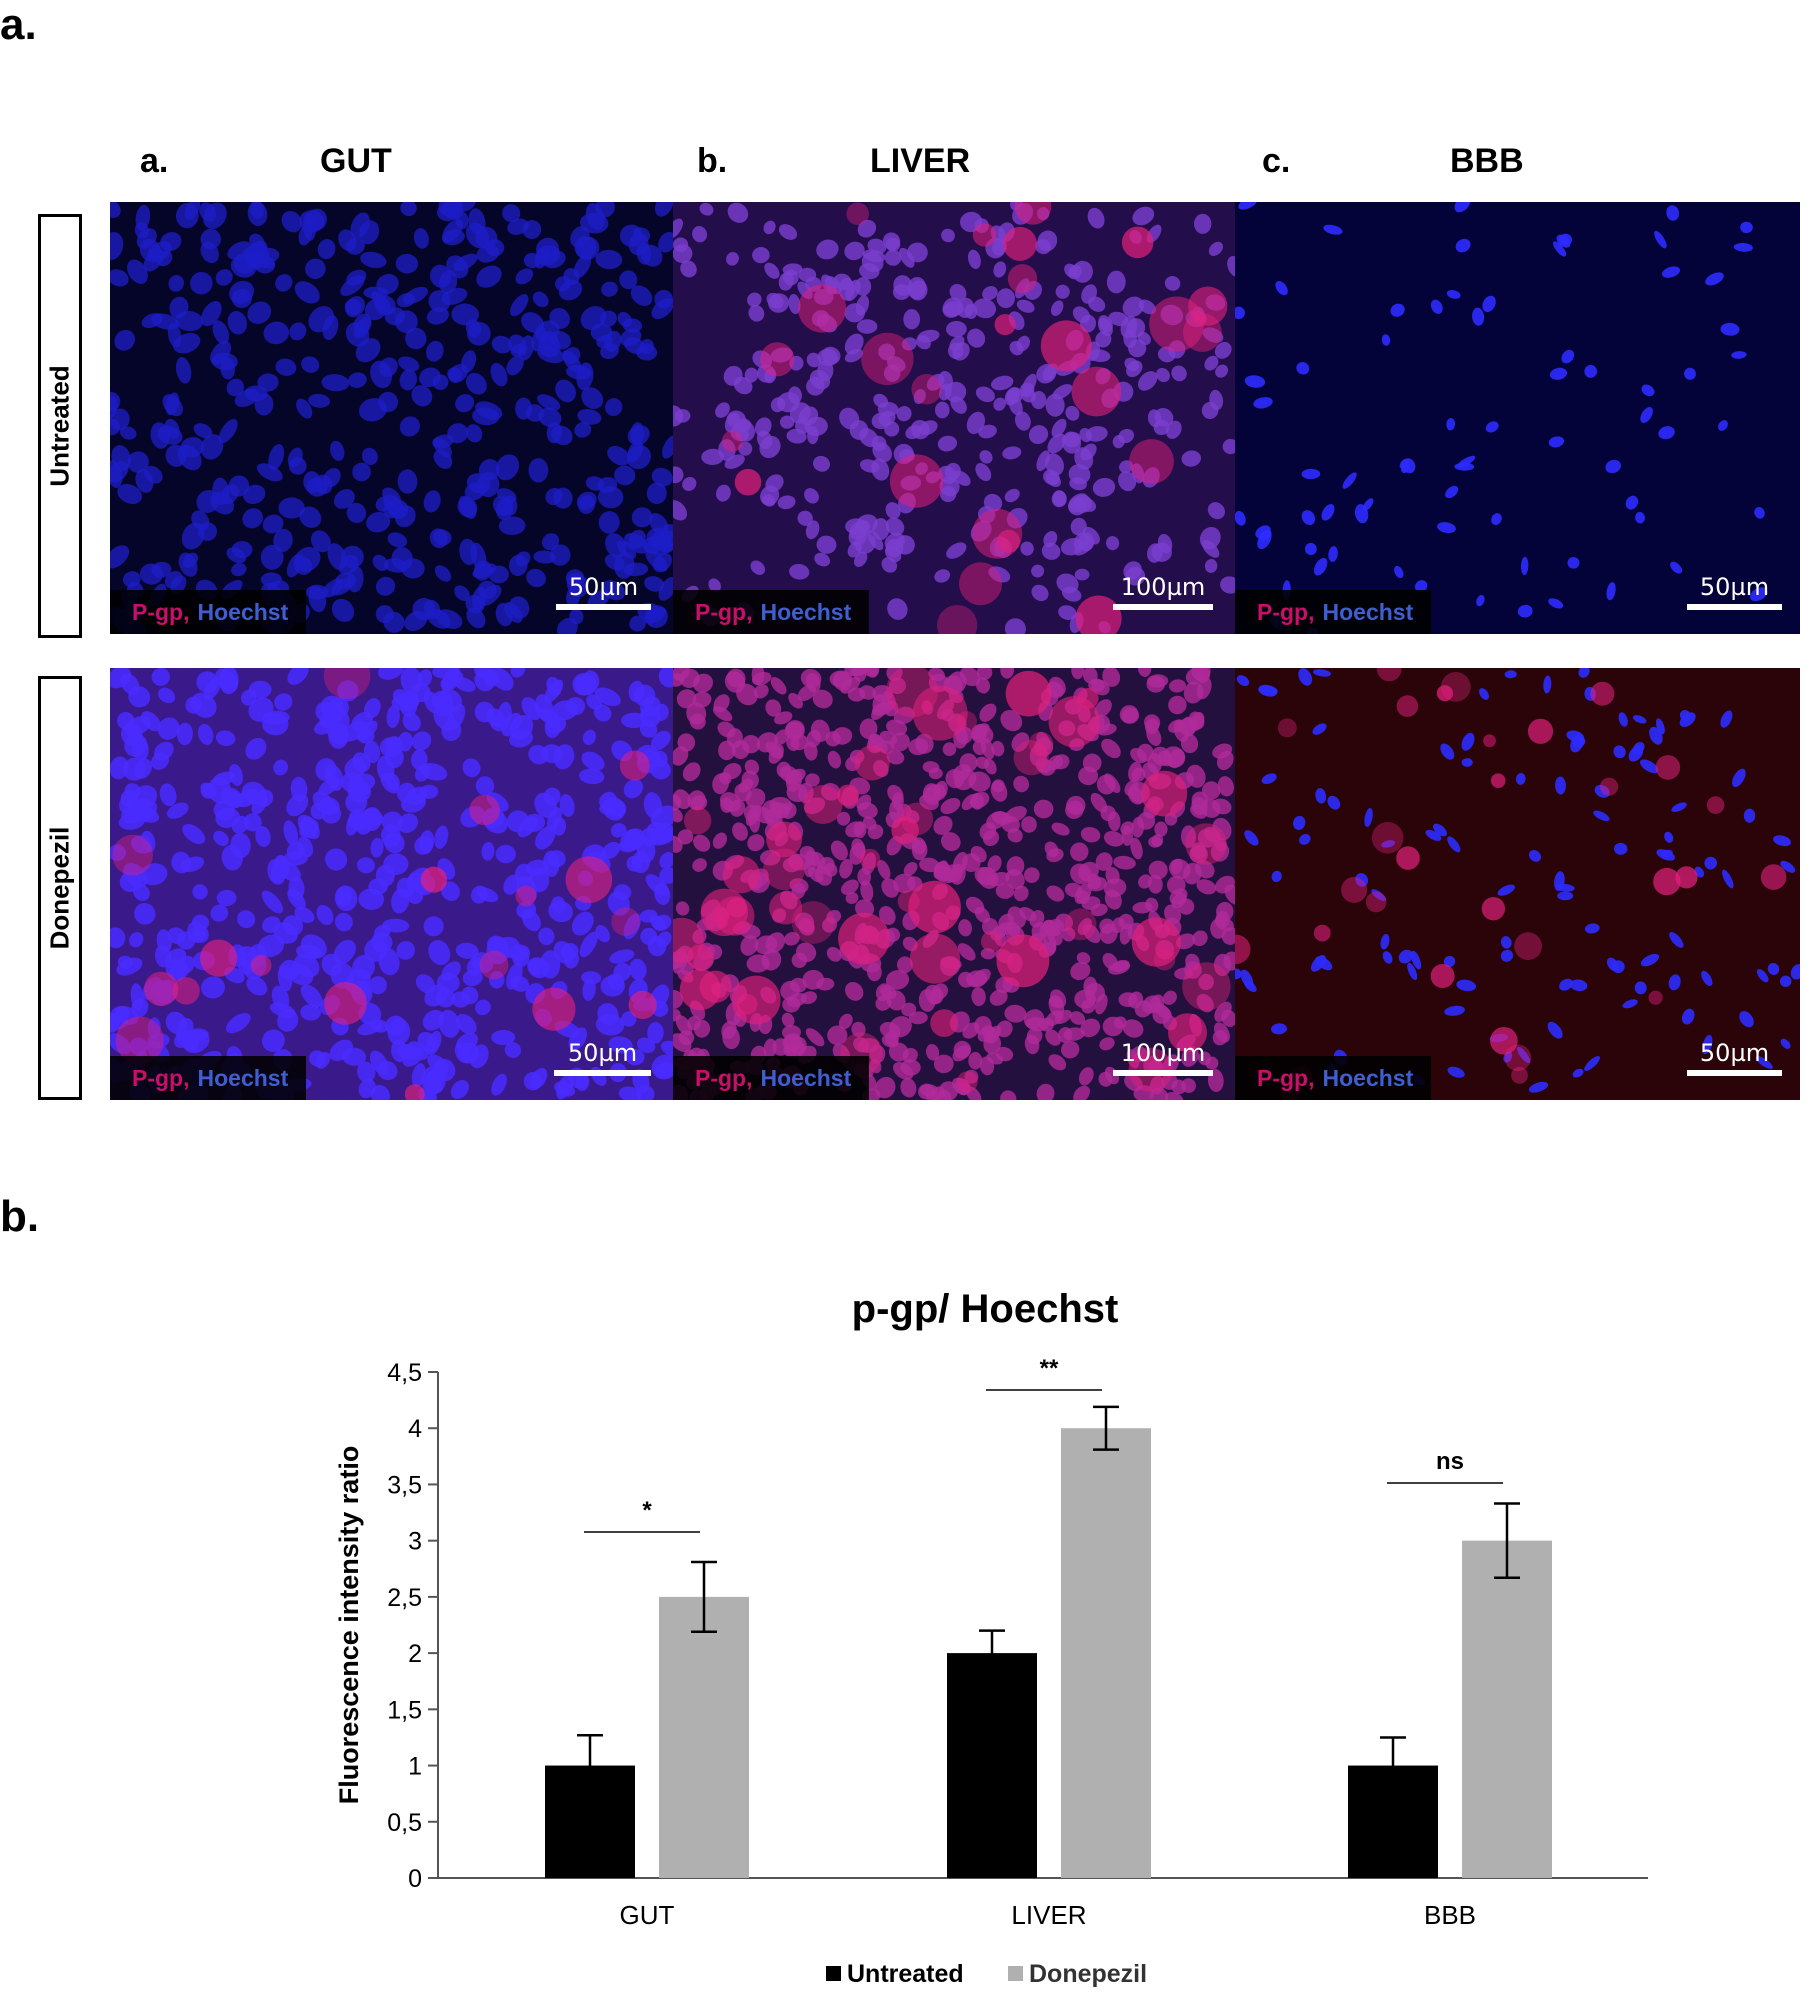 Image resolution: width=1809 pixels, height=2003 pixels. What do you see at coordinates (1450, 1915) in the screenshot?
I see `x-tick-label: BBB` at bounding box center [1450, 1915].